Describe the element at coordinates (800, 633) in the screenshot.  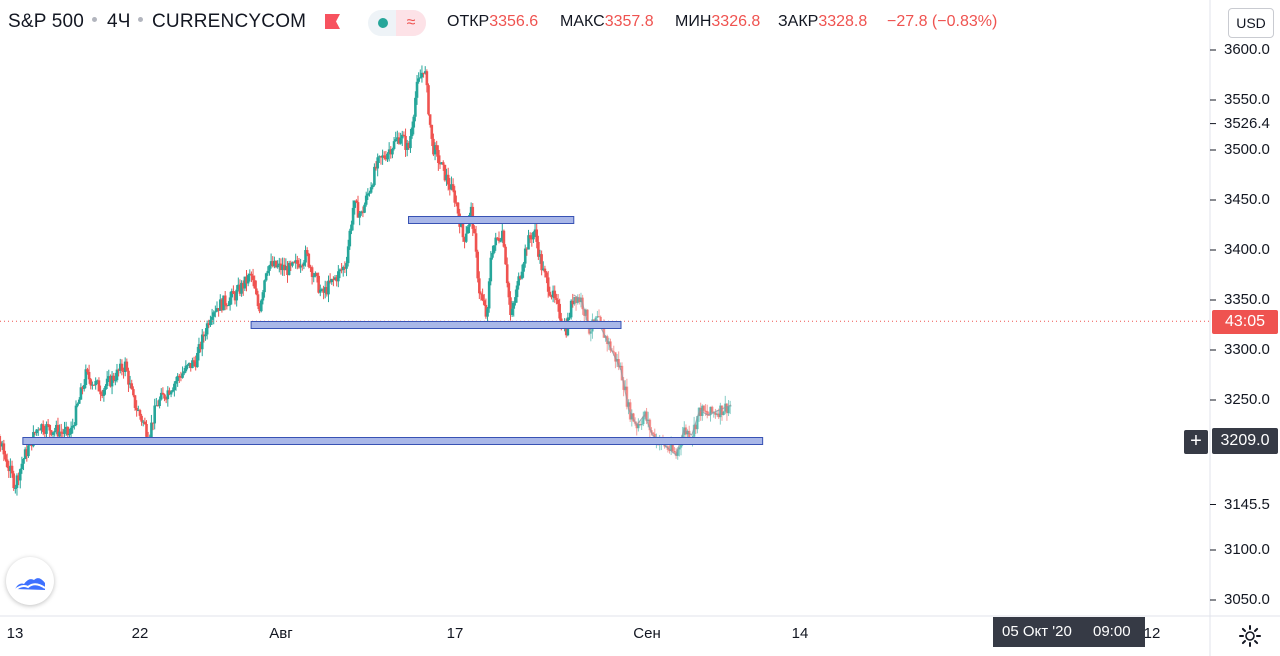
I see `time-tick-label: 14` at that location.